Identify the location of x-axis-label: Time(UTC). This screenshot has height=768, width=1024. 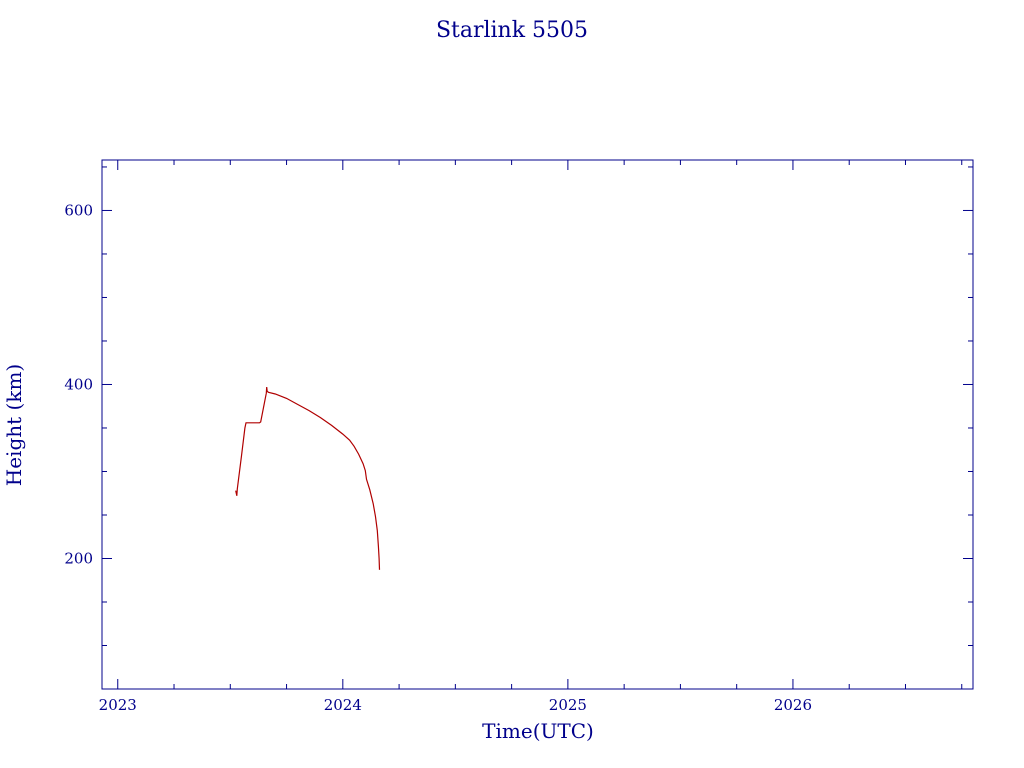
(538, 731).